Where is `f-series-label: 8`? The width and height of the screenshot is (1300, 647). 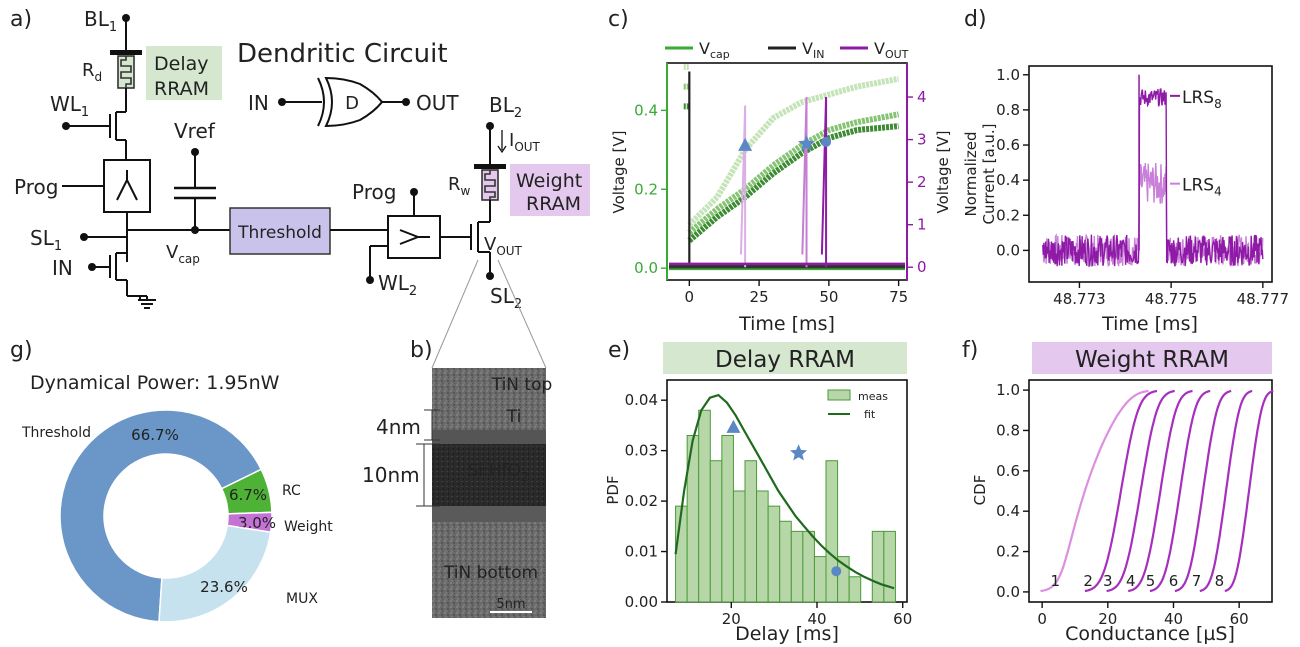 f-series-label: 8 is located at coordinates (1220, 581).